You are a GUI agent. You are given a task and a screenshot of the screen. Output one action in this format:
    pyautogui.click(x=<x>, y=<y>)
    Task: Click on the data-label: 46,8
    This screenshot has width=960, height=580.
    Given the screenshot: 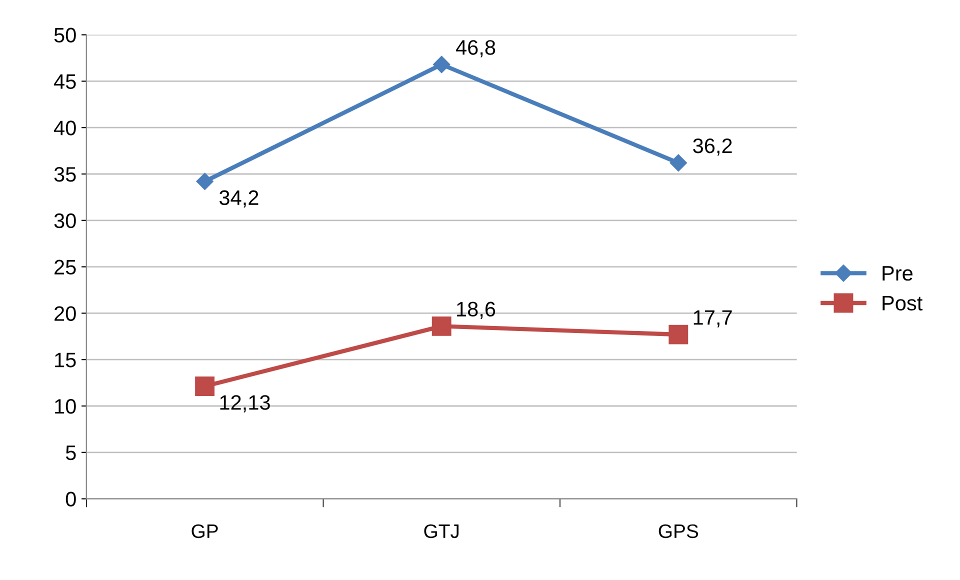 What is the action you would take?
    pyautogui.click(x=476, y=49)
    